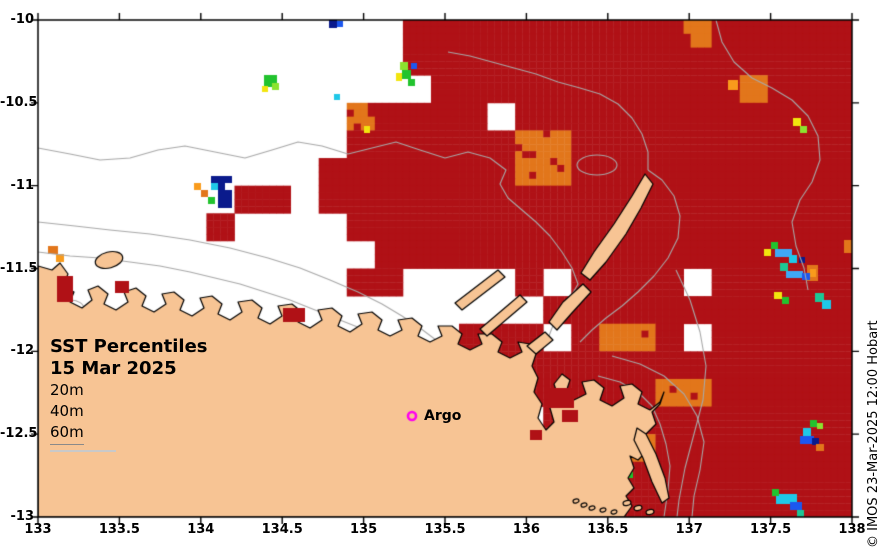 The height and width of the screenshot is (550, 890). What do you see at coordinates (22, 185) in the screenshot?
I see `y-tick-label--11: -11` at bounding box center [22, 185].